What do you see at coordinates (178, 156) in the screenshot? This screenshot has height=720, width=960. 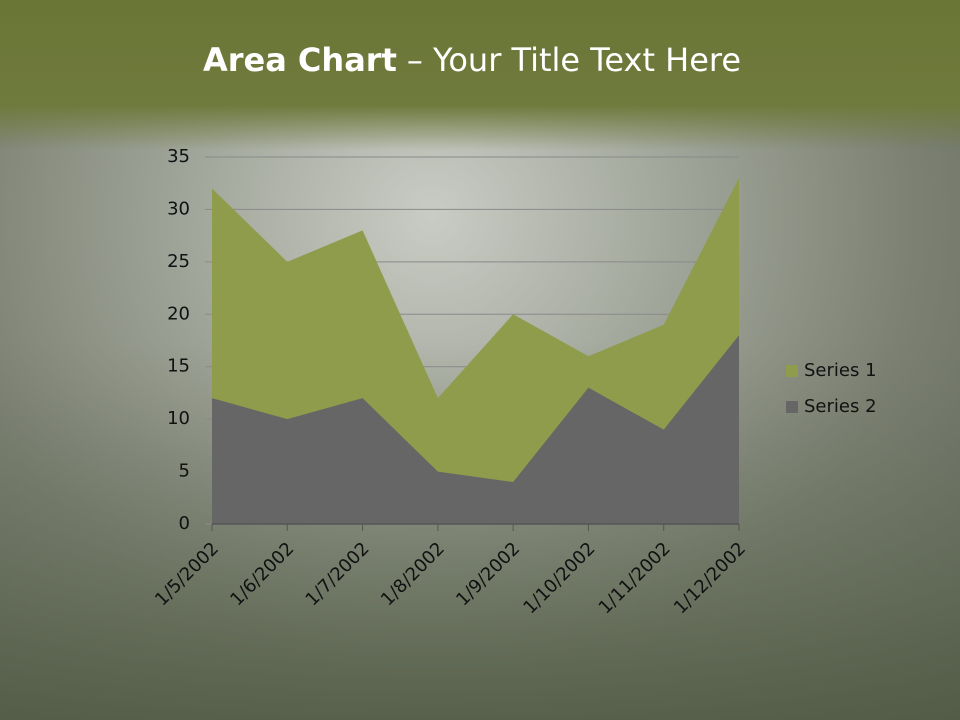 I see `y-tick-label: 35` at bounding box center [178, 156].